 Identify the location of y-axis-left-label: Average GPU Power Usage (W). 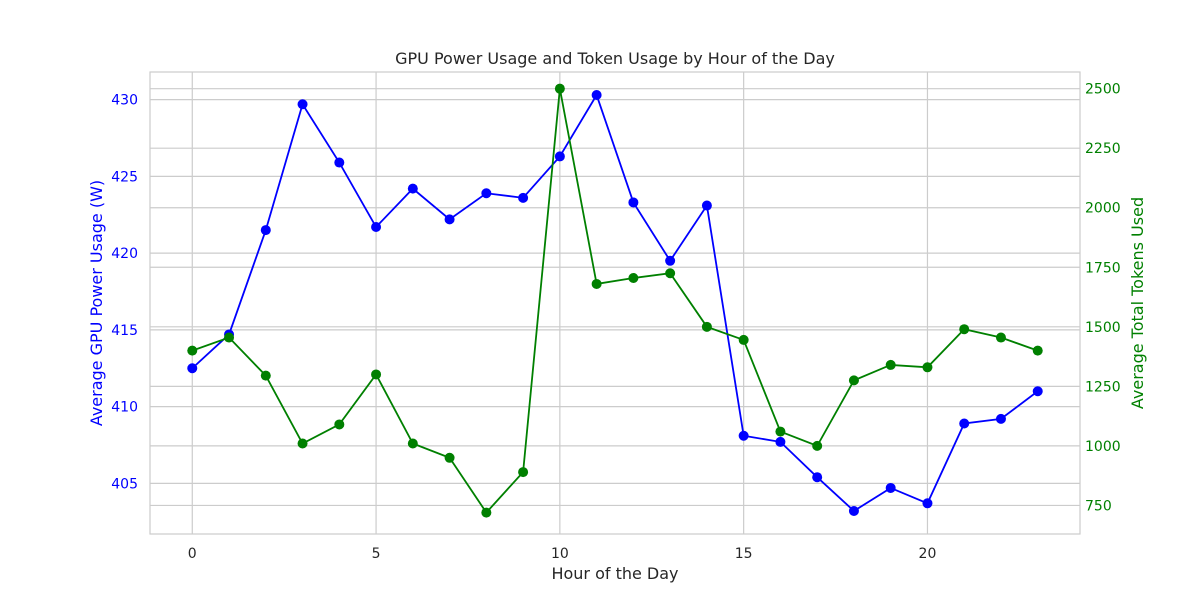
(96, 303).